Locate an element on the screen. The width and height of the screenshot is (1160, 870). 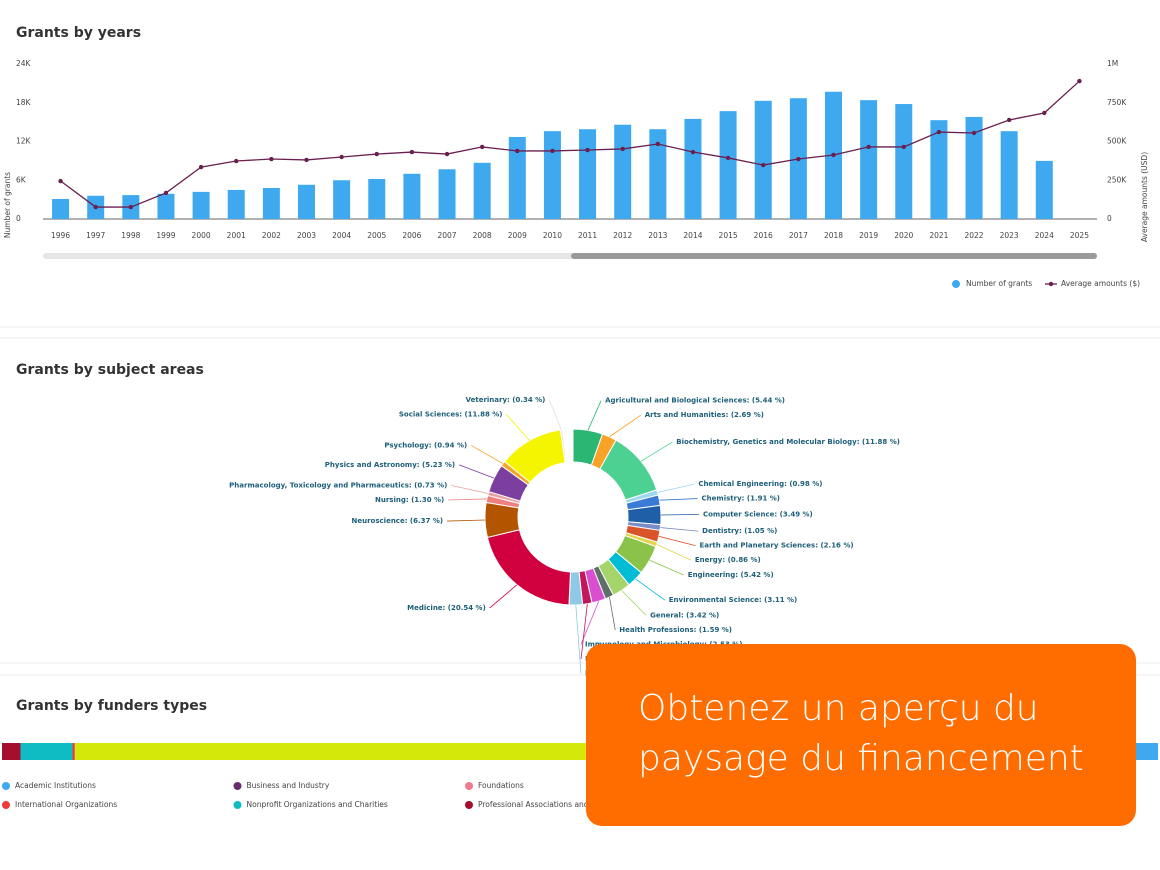
x-tick-label: 2006 is located at coordinates (411, 235).